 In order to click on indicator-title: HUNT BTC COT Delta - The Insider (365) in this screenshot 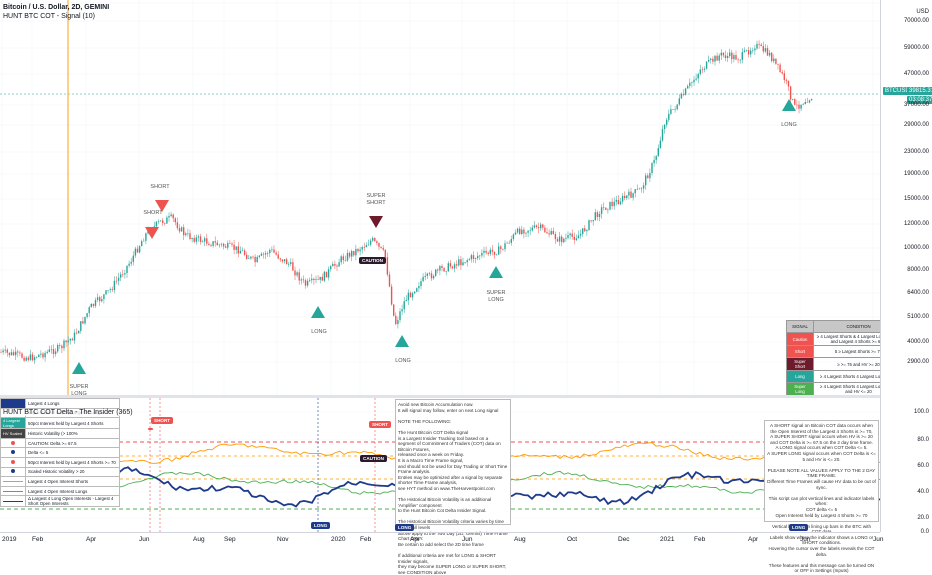, I will do `click(68, 412)`.